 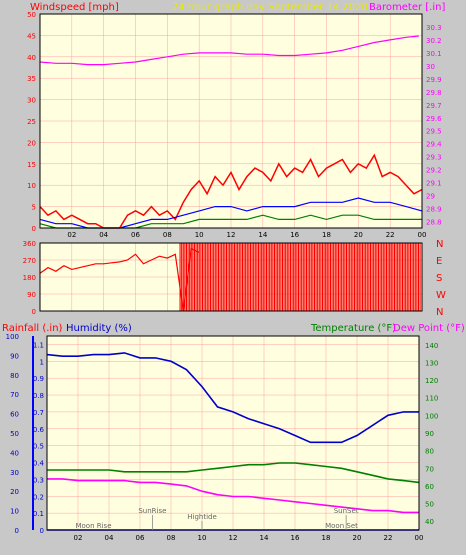 What do you see at coordinates (431, 346) in the screenshot?
I see `temp-y-tick-label: 140` at bounding box center [431, 346].